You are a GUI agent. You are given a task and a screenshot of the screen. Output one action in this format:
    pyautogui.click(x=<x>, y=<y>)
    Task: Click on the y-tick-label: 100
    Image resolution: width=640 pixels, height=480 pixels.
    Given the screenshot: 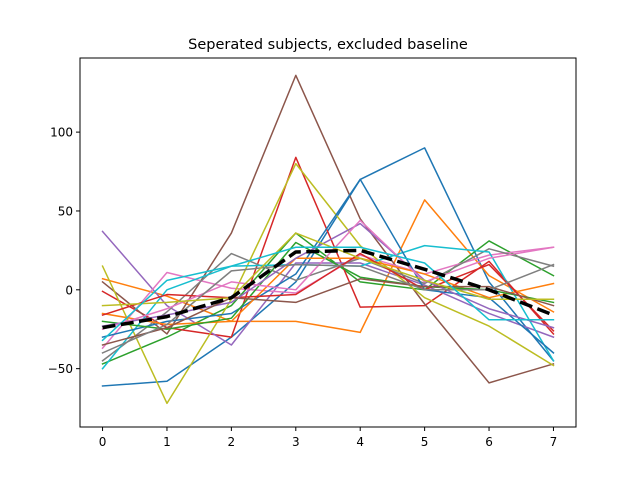 What is the action you would take?
    pyautogui.click(x=61, y=133)
    